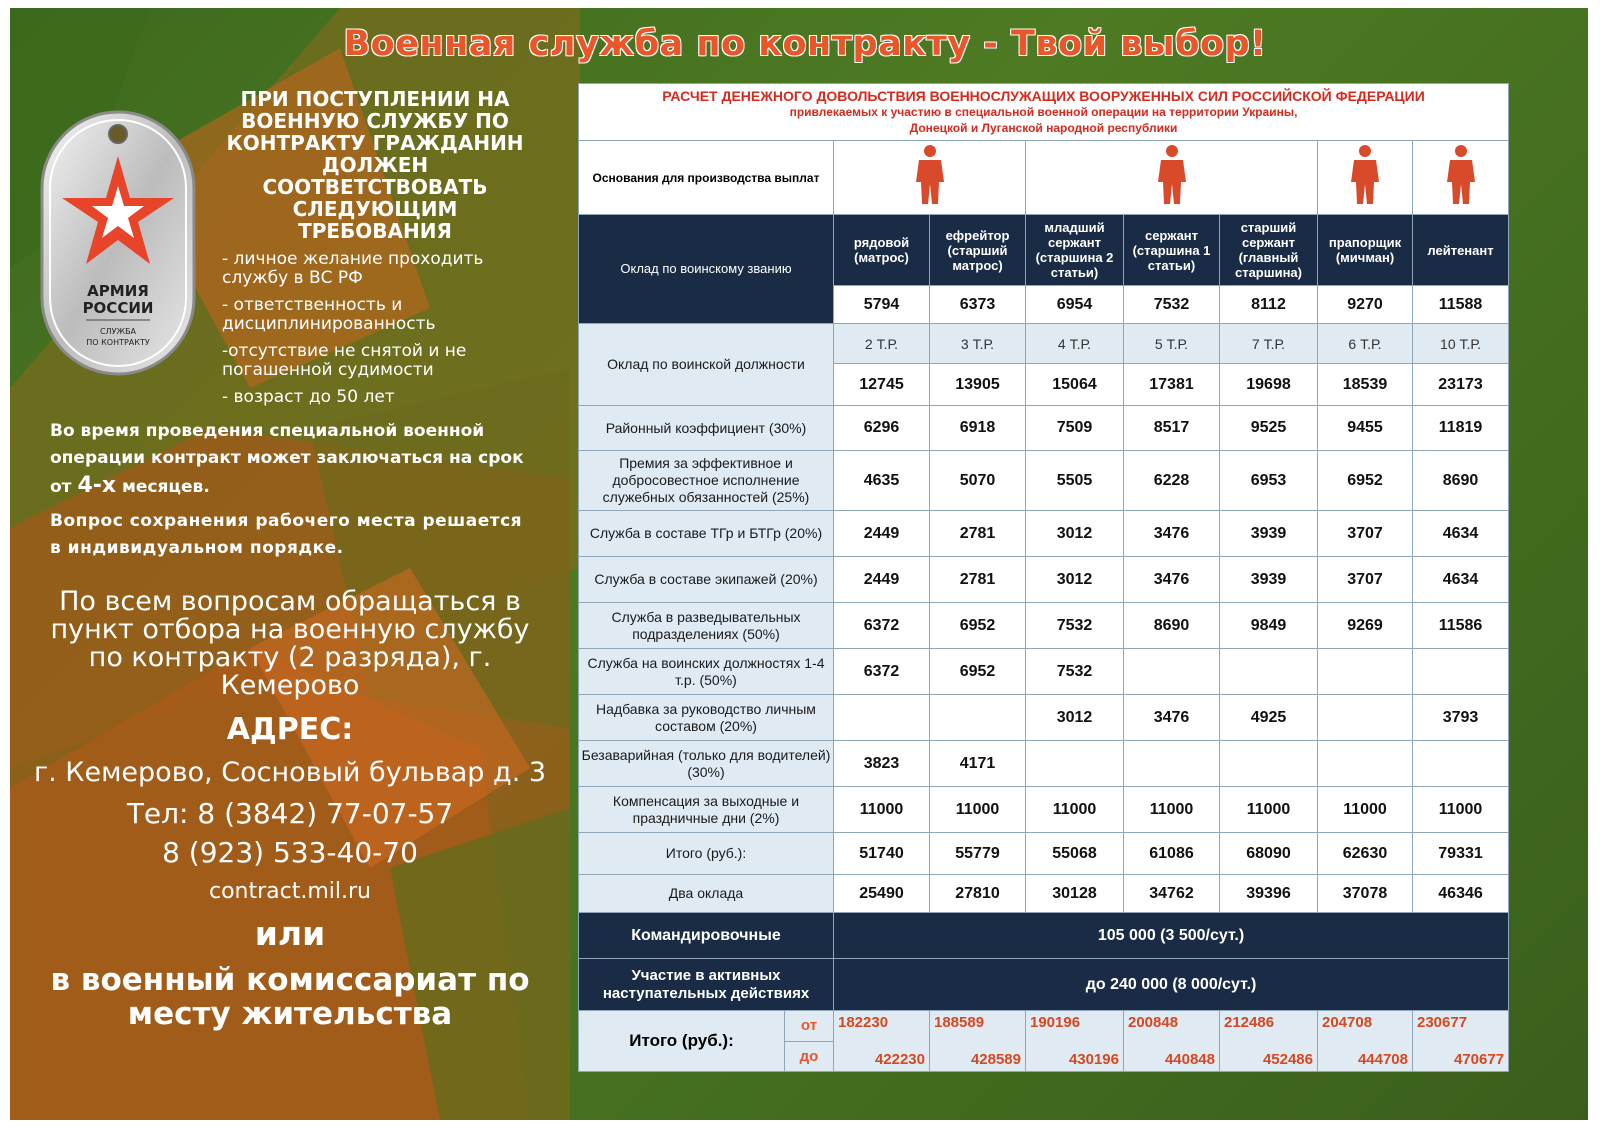  What do you see at coordinates (1382, 1059) in the screenshot?
I see `total-to-value: 444708` at bounding box center [1382, 1059].